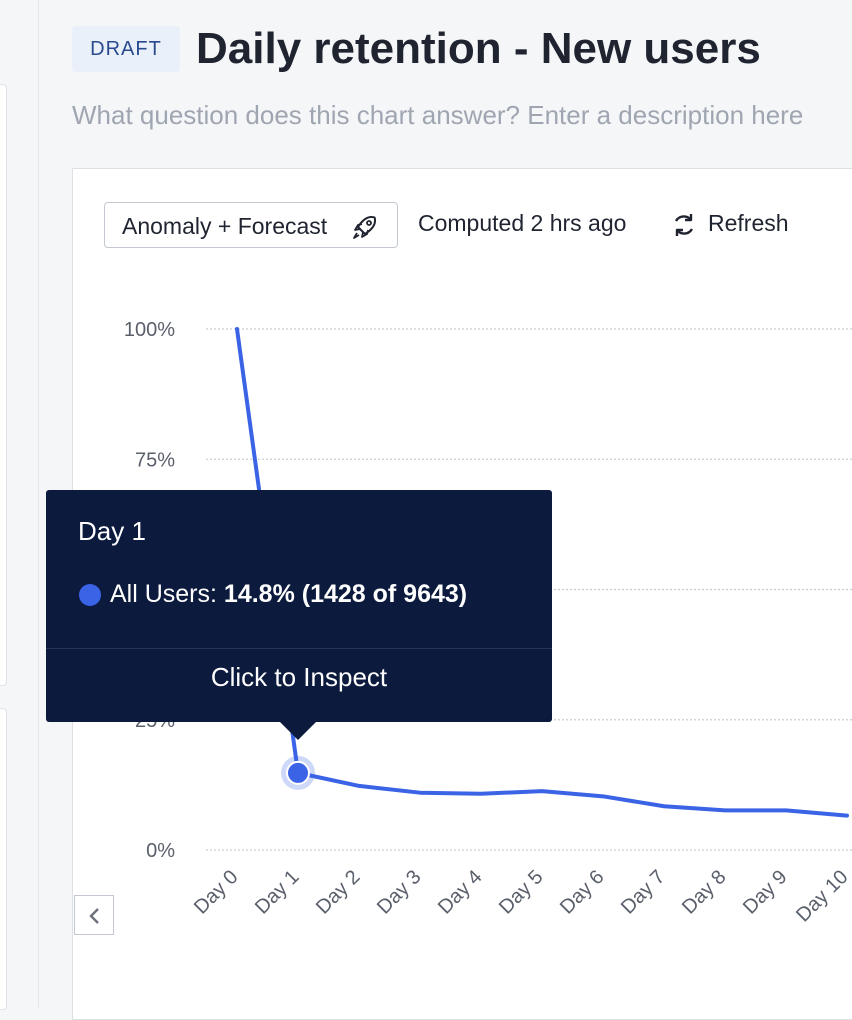 The height and width of the screenshot is (1020, 852). I want to click on y-tick-label: 100%, so click(149, 330).